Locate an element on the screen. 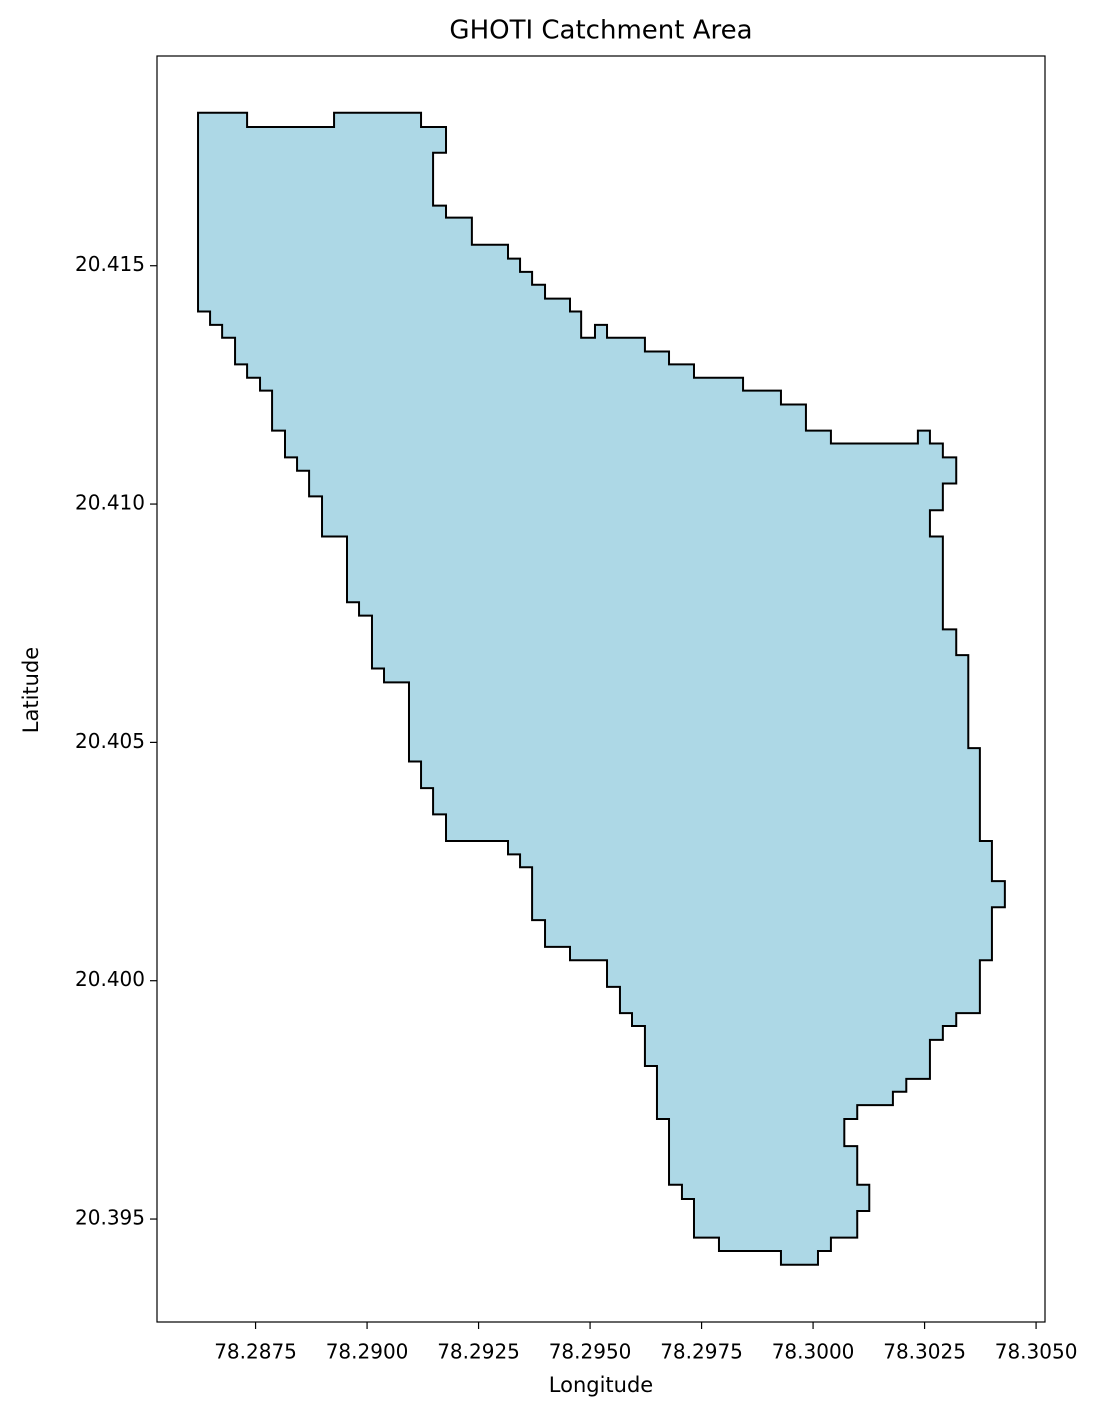  x-axis-label: Longitude is located at coordinates (601, 1385).